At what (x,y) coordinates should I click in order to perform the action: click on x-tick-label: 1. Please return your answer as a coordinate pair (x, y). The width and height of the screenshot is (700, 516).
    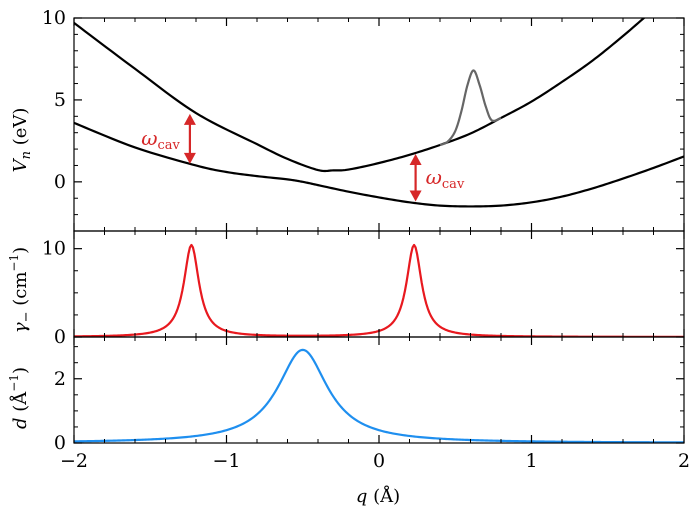
    Looking at the image, I should click on (531, 461).